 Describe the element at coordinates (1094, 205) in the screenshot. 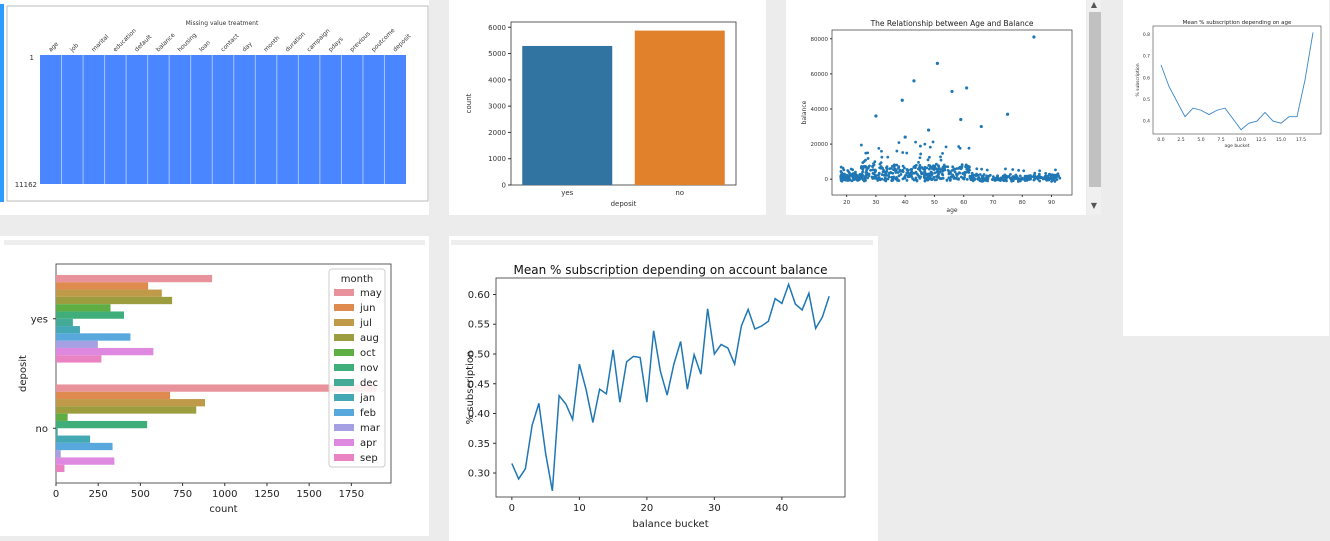

I see `scroll-down-icon: ▼` at that location.